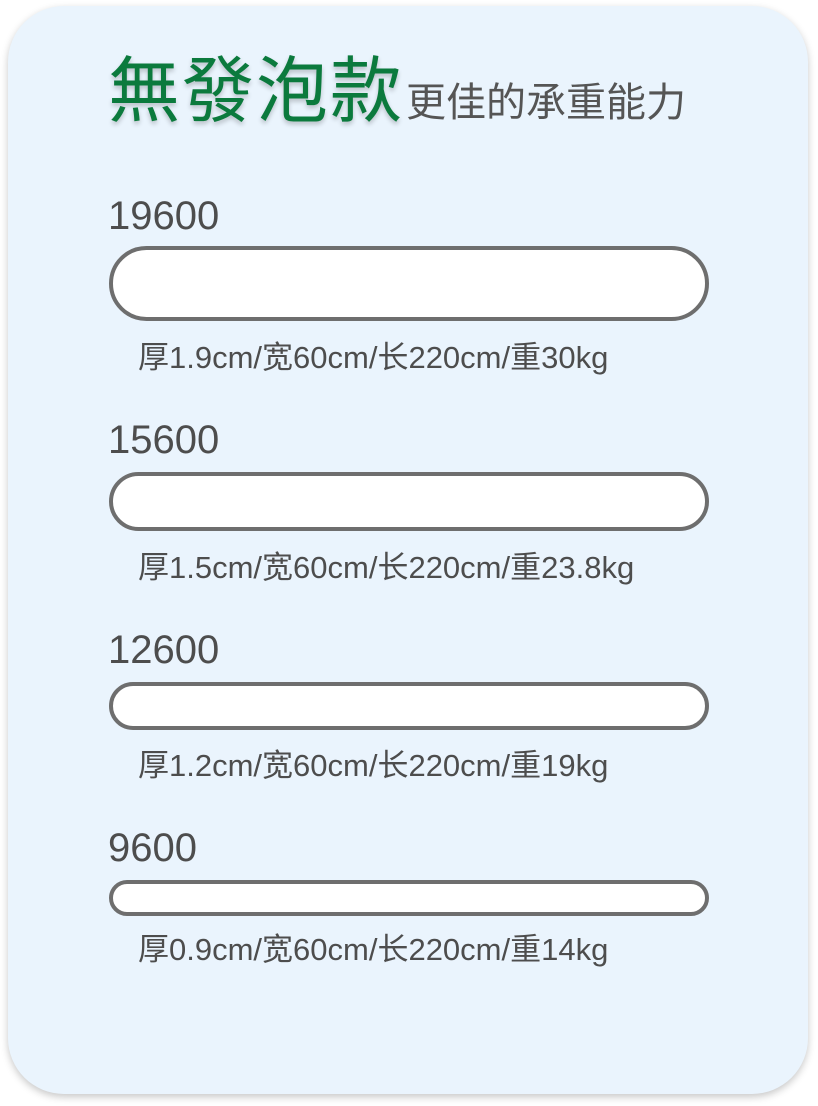  I want to click on title-row: 無發泡款更佳的承重能力, so click(397, 84).